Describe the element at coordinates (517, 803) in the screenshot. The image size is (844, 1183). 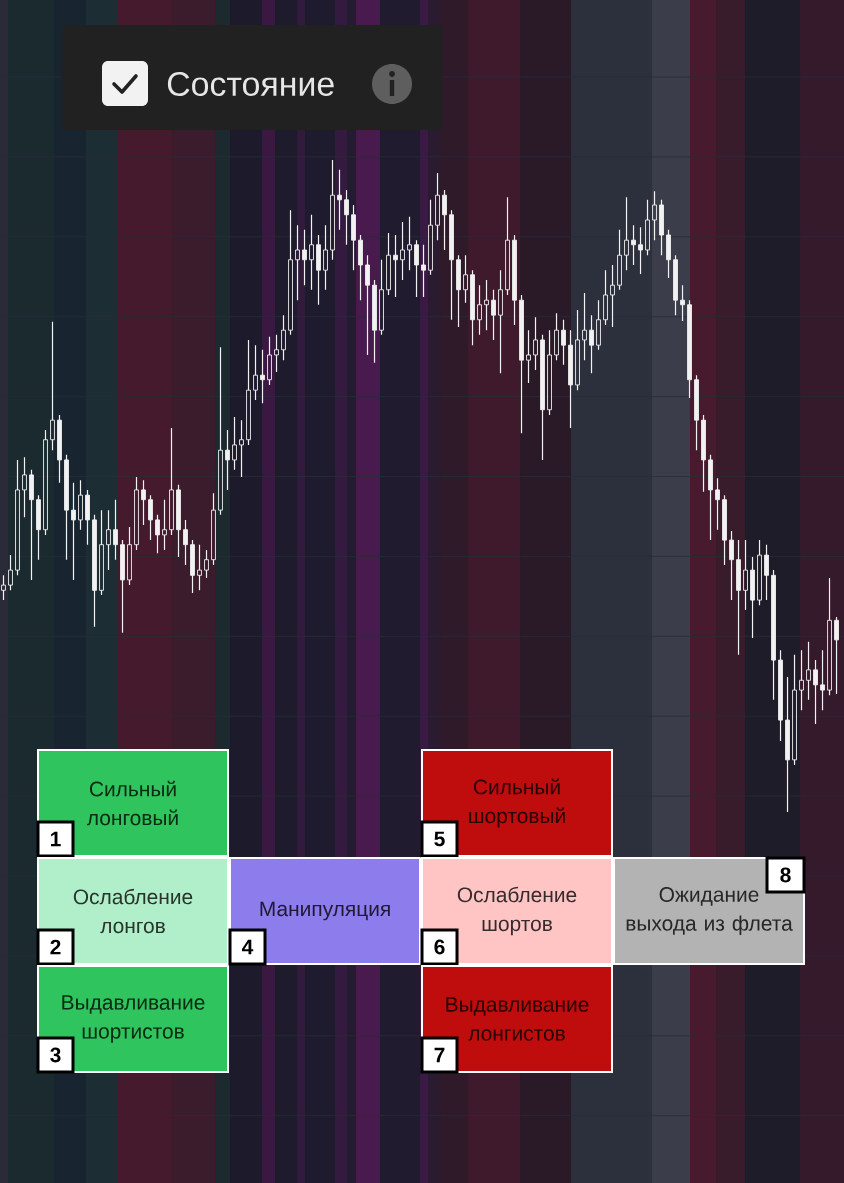
I see `category-label: Сильный шортовый` at that location.